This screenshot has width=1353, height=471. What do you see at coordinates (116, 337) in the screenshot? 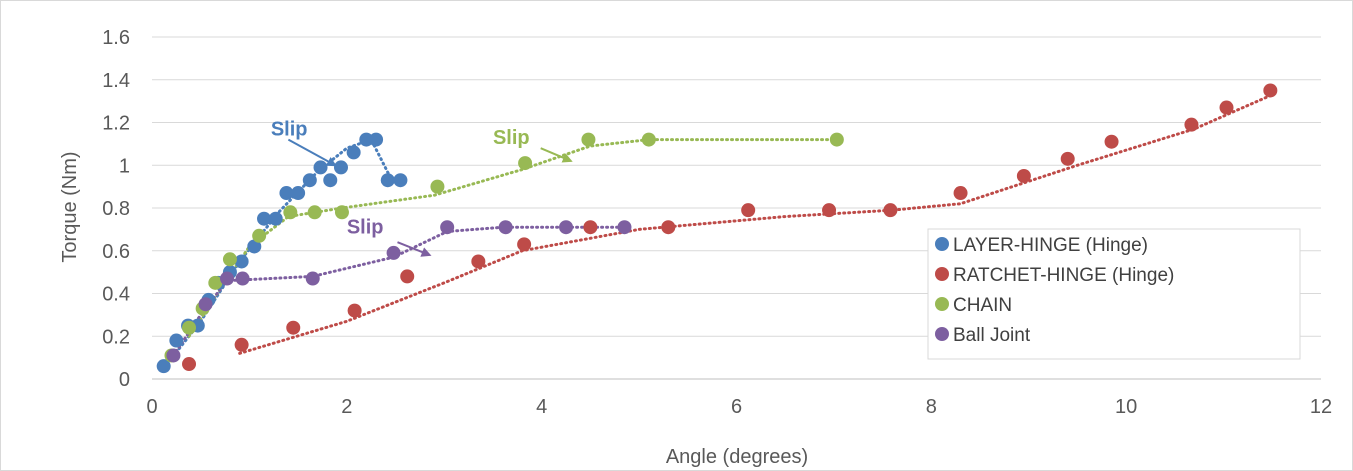
I see `y-tick-label: 0.2` at bounding box center [116, 337].